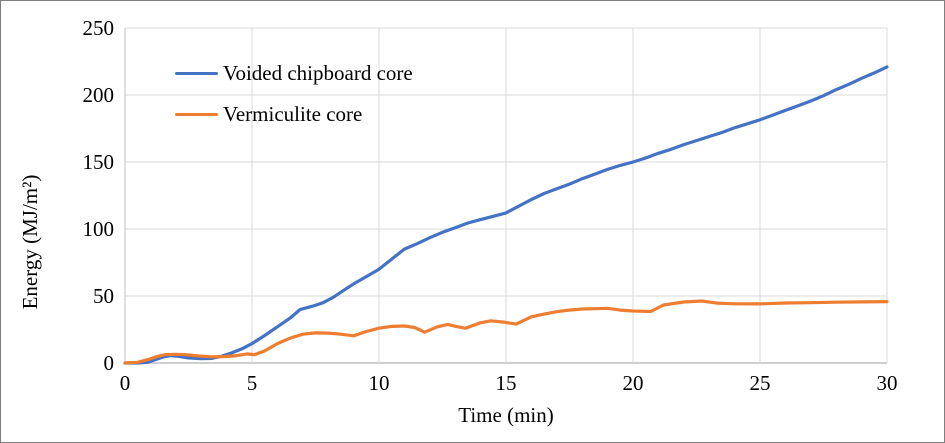 The width and height of the screenshot is (945, 443). What do you see at coordinates (103, 296) in the screenshot?
I see `y-tick-label-50: 50` at bounding box center [103, 296].